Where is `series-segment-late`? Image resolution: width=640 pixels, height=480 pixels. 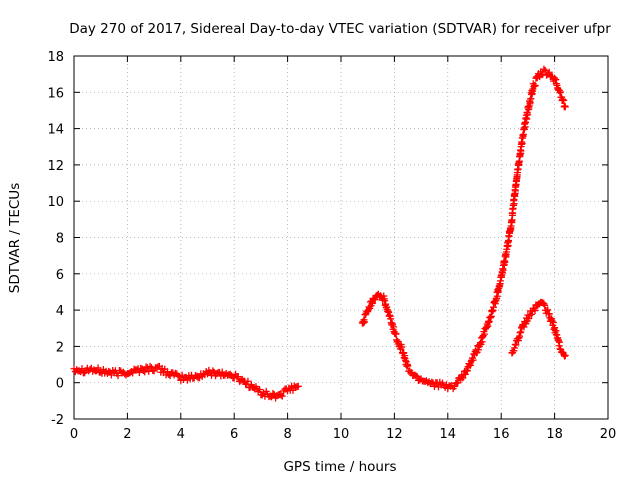 series-segment-late is located at coordinates (538, 329).